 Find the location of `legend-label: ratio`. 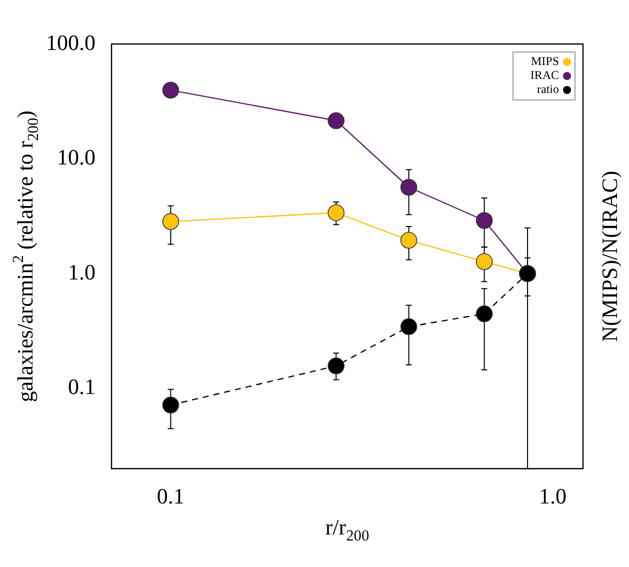

legend-label: ratio is located at coordinates (548, 89).